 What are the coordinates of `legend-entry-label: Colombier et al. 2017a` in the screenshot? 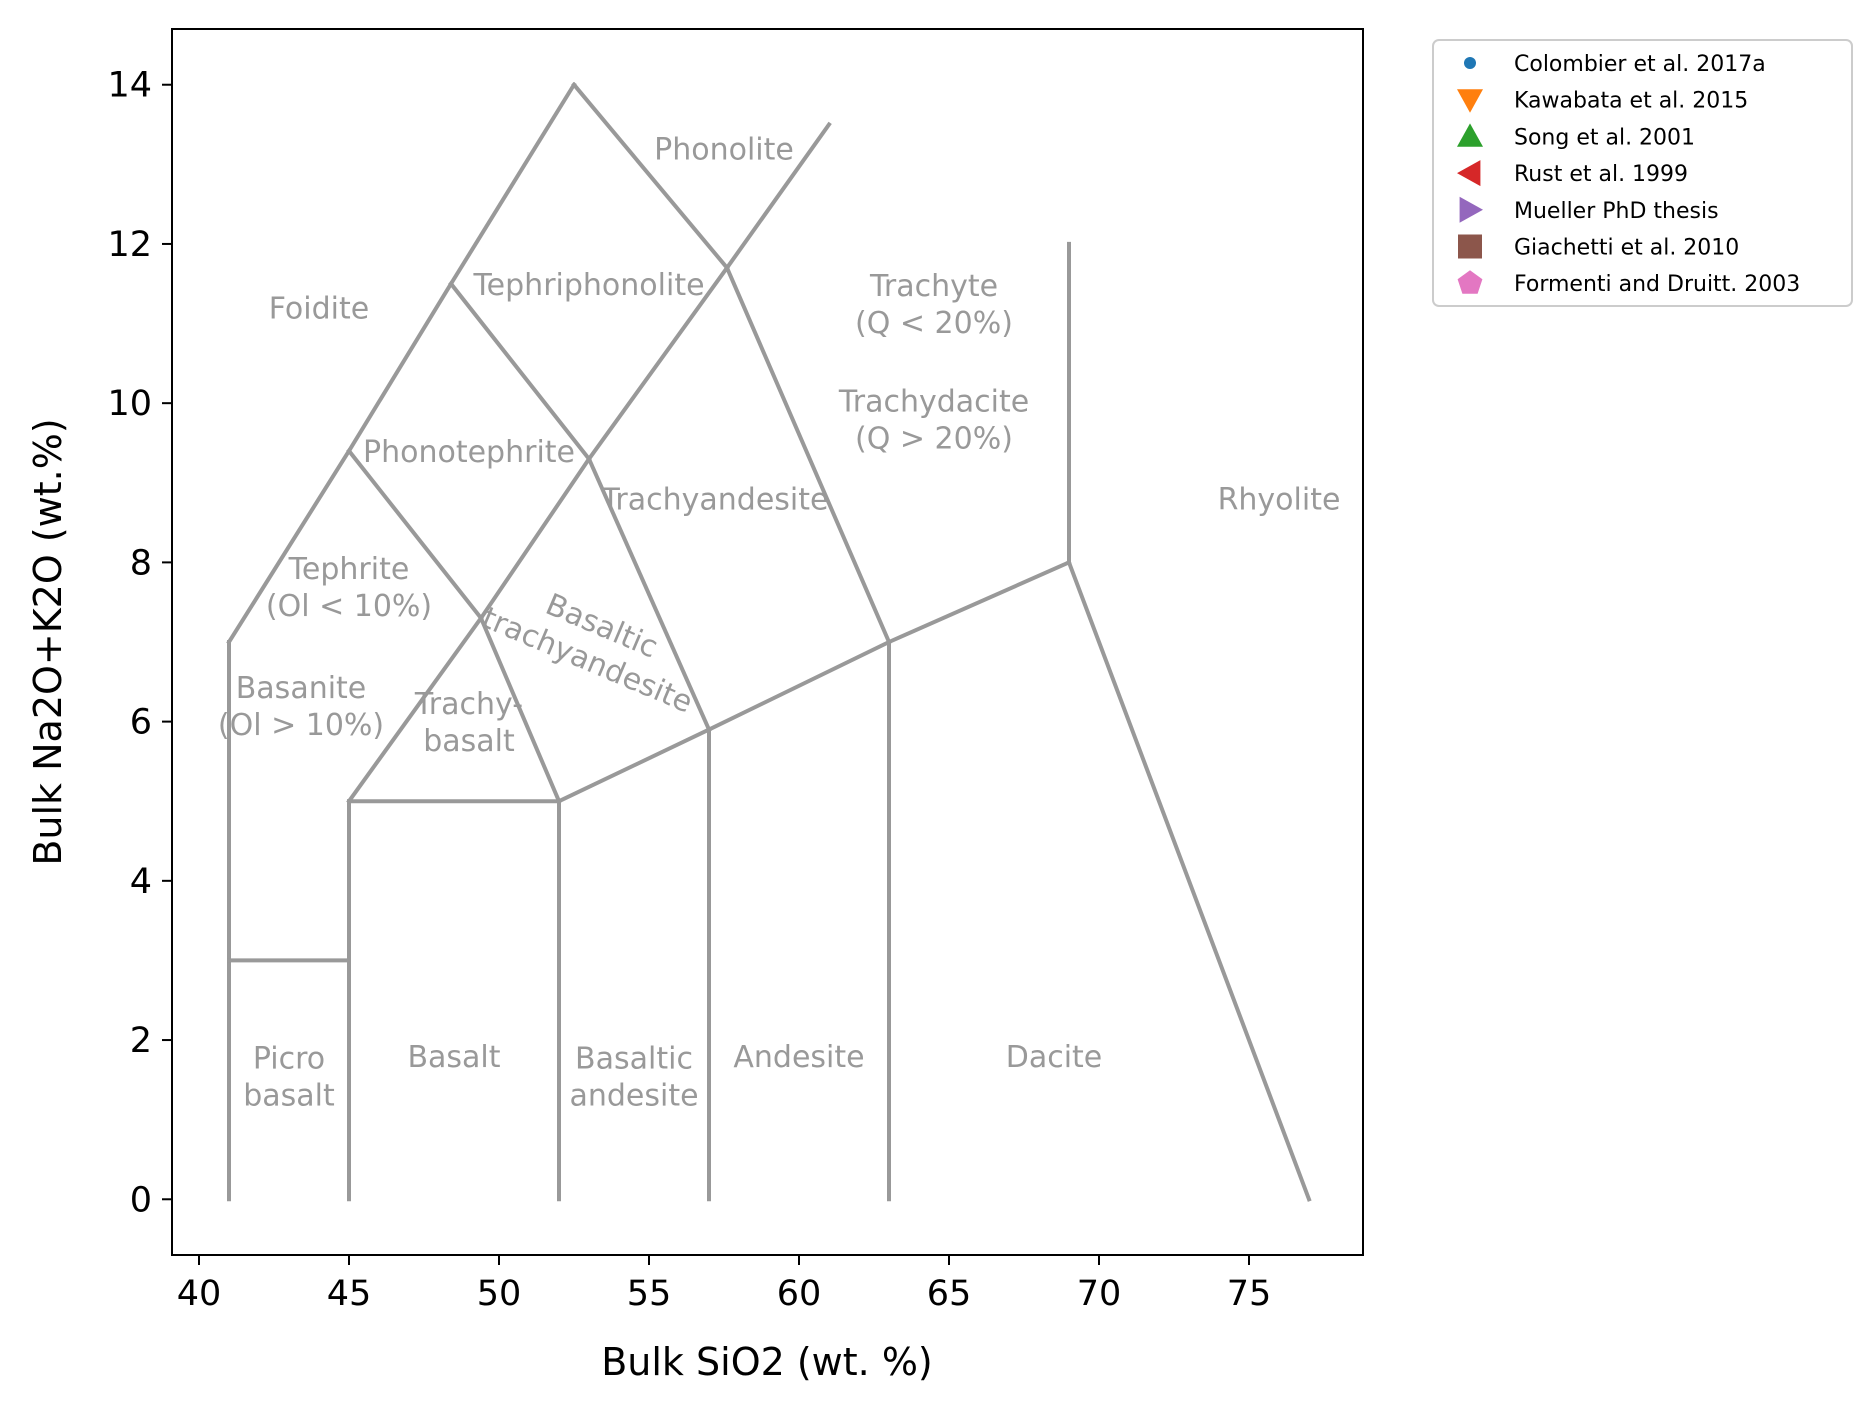 It's located at (1640, 64).